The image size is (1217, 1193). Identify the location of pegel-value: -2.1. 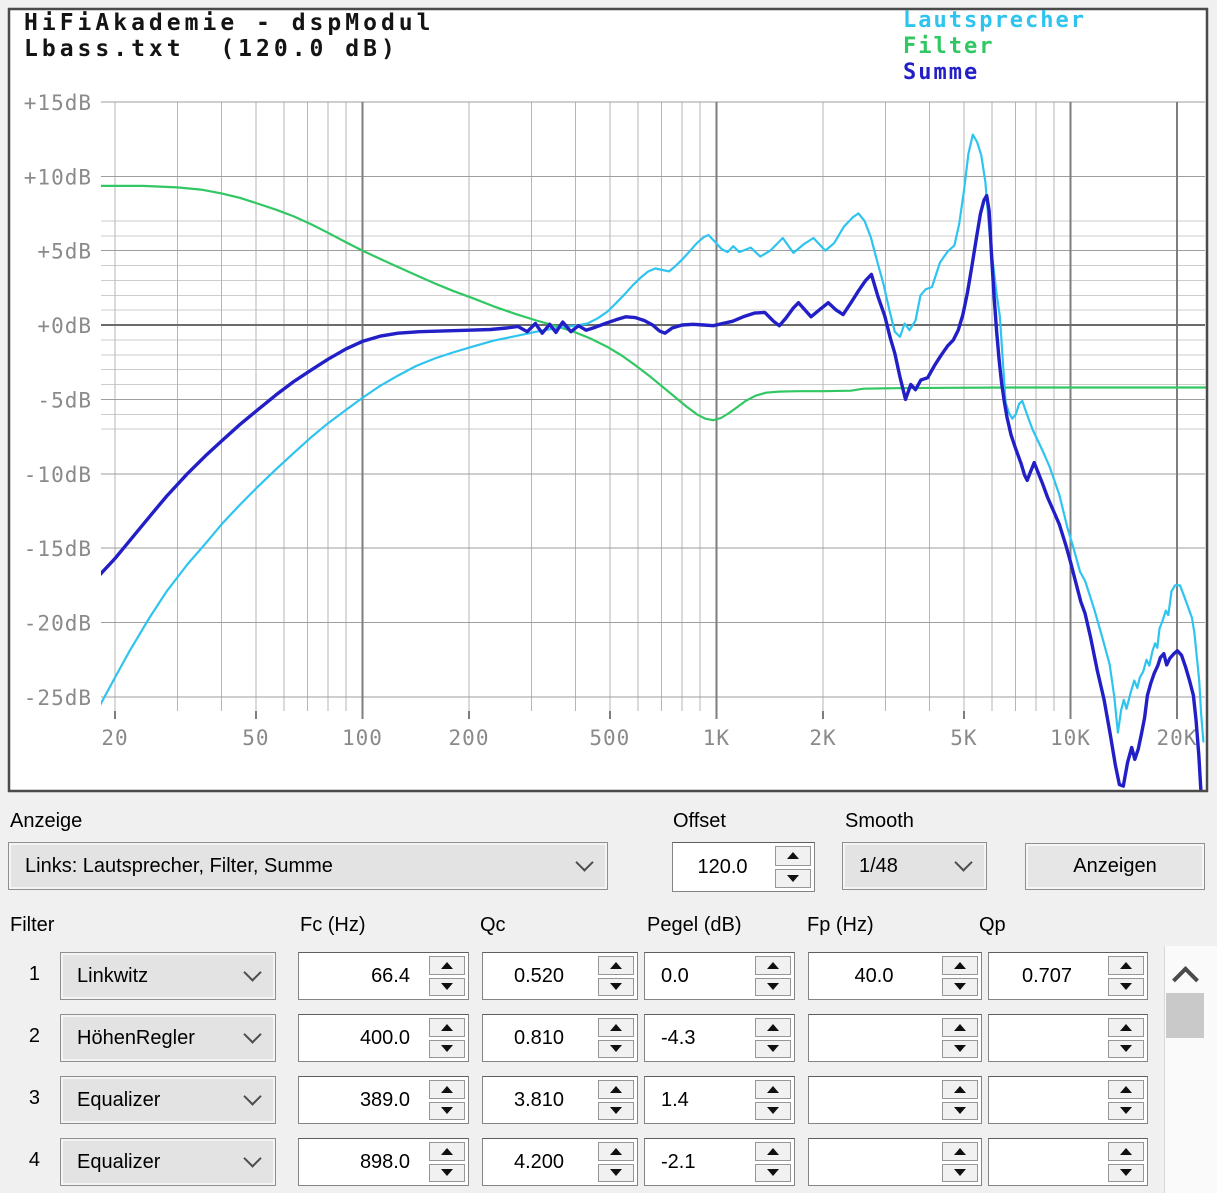
(678, 1161).